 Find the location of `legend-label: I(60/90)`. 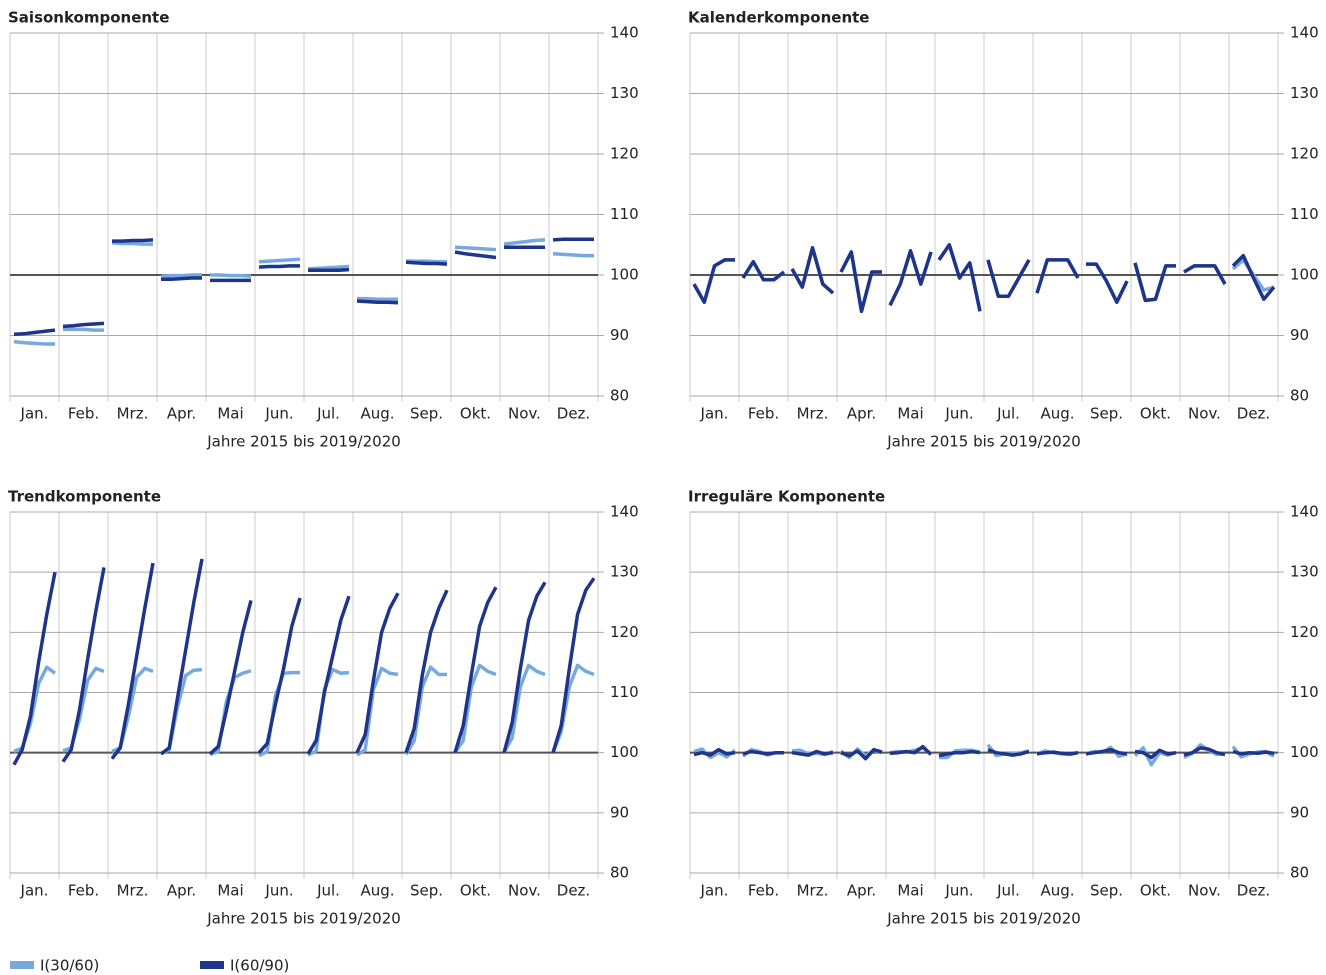

legend-label: I(60/90) is located at coordinates (259, 966).